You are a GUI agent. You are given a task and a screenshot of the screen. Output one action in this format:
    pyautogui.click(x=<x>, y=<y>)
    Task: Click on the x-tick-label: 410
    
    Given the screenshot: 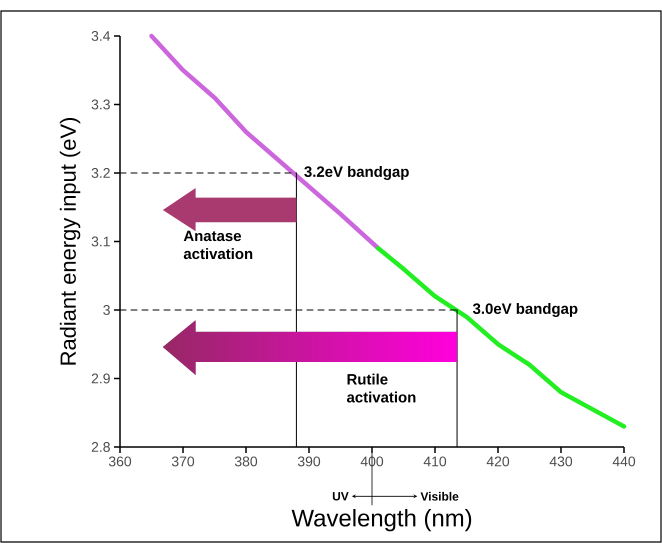 What is the action you would take?
    pyautogui.click(x=435, y=461)
    